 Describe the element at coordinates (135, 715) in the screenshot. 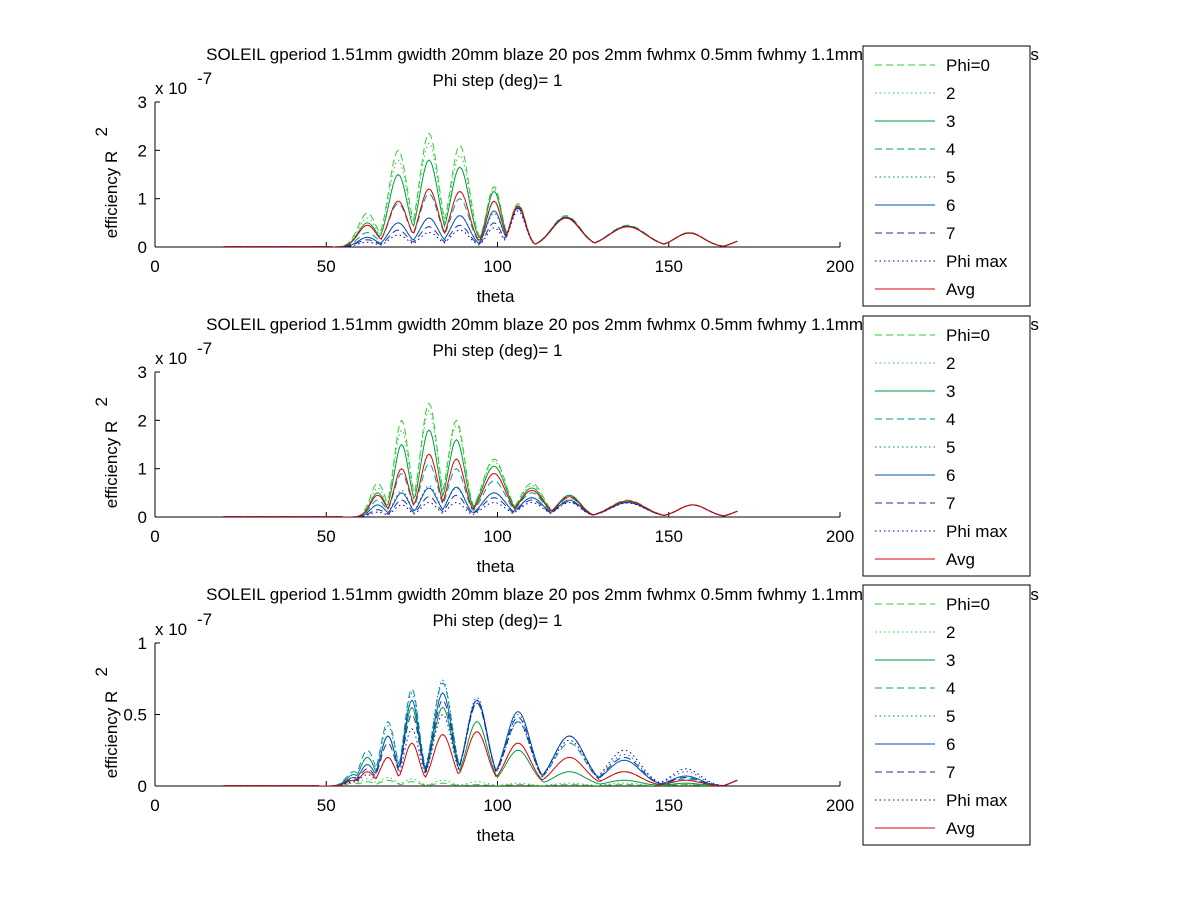

I see `y-tick-label: 0.5` at that location.